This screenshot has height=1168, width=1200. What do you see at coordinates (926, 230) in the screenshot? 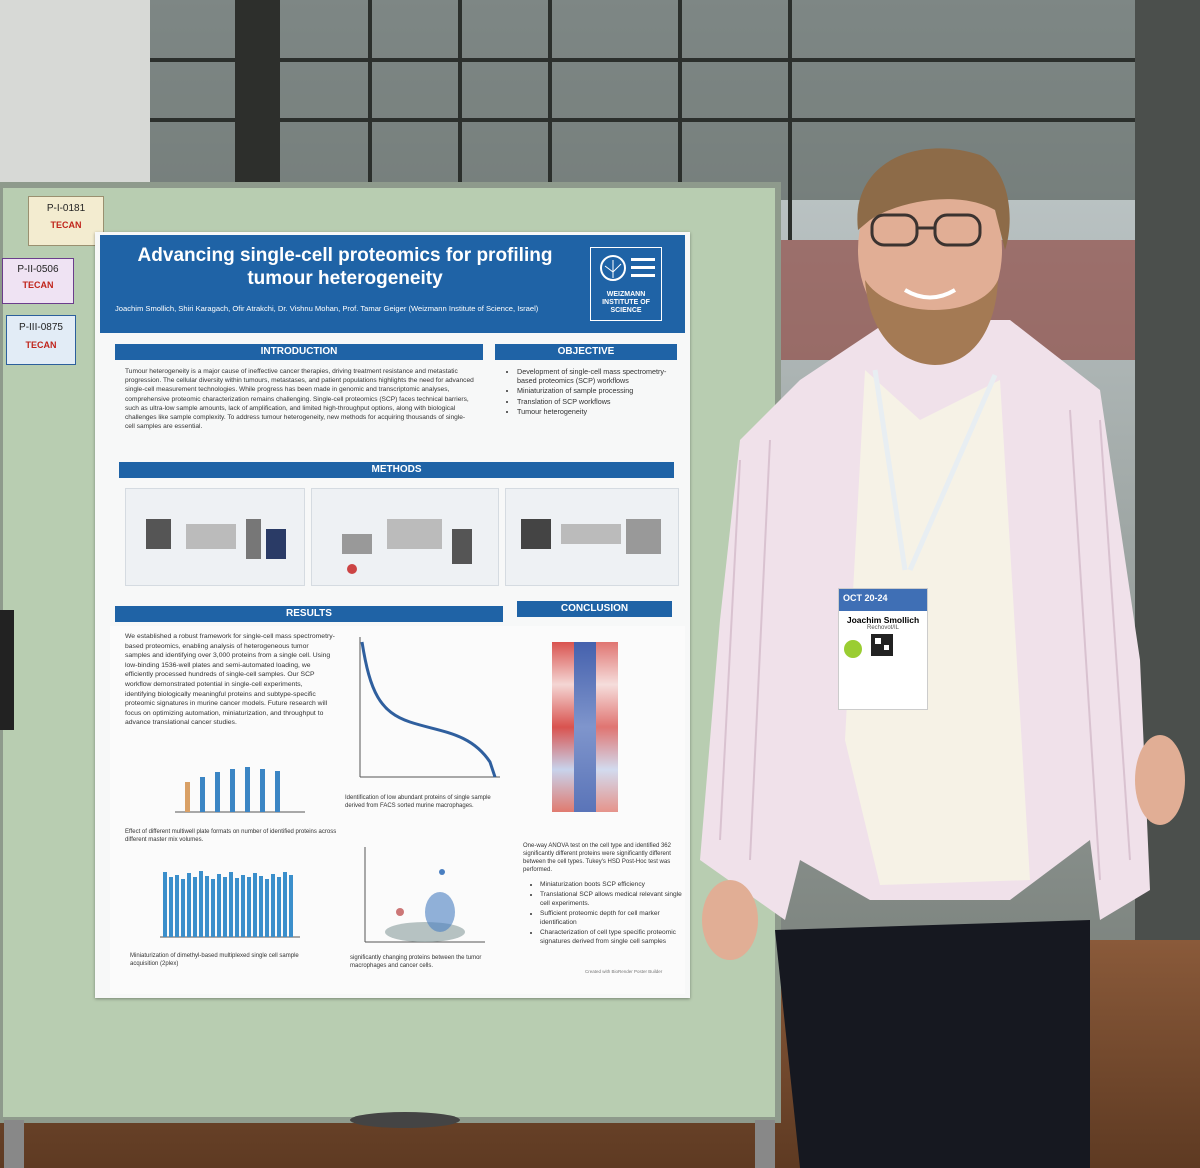
I see `glasses` at bounding box center [926, 230].